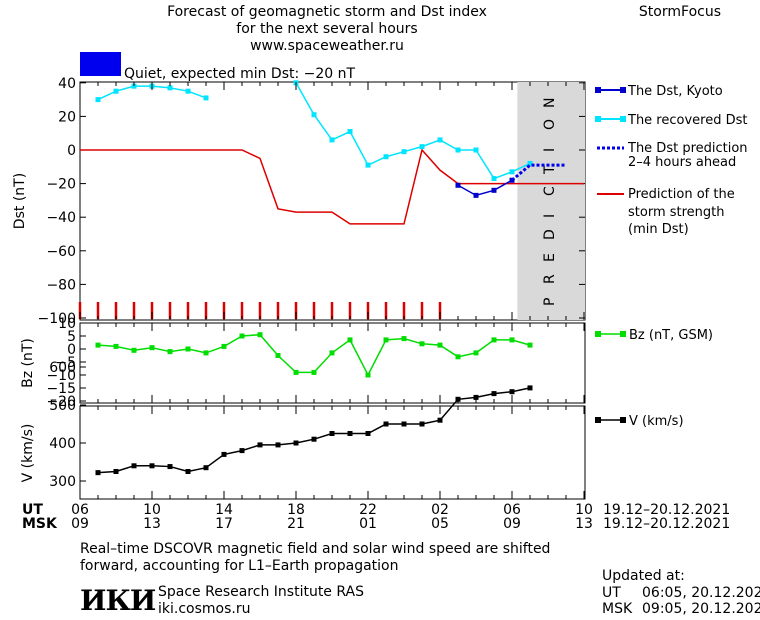  Describe the element at coordinates (28, 363) in the screenshot. I see `bz-axis-label: Bz (nT)` at that location.